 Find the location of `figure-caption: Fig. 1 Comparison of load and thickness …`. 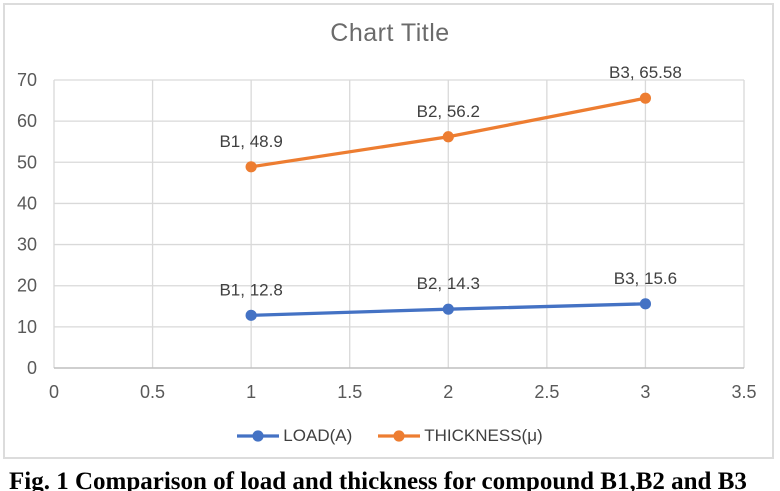

figure-caption: Fig. 1 Comparison of load and thickness … is located at coordinates (378, 479).